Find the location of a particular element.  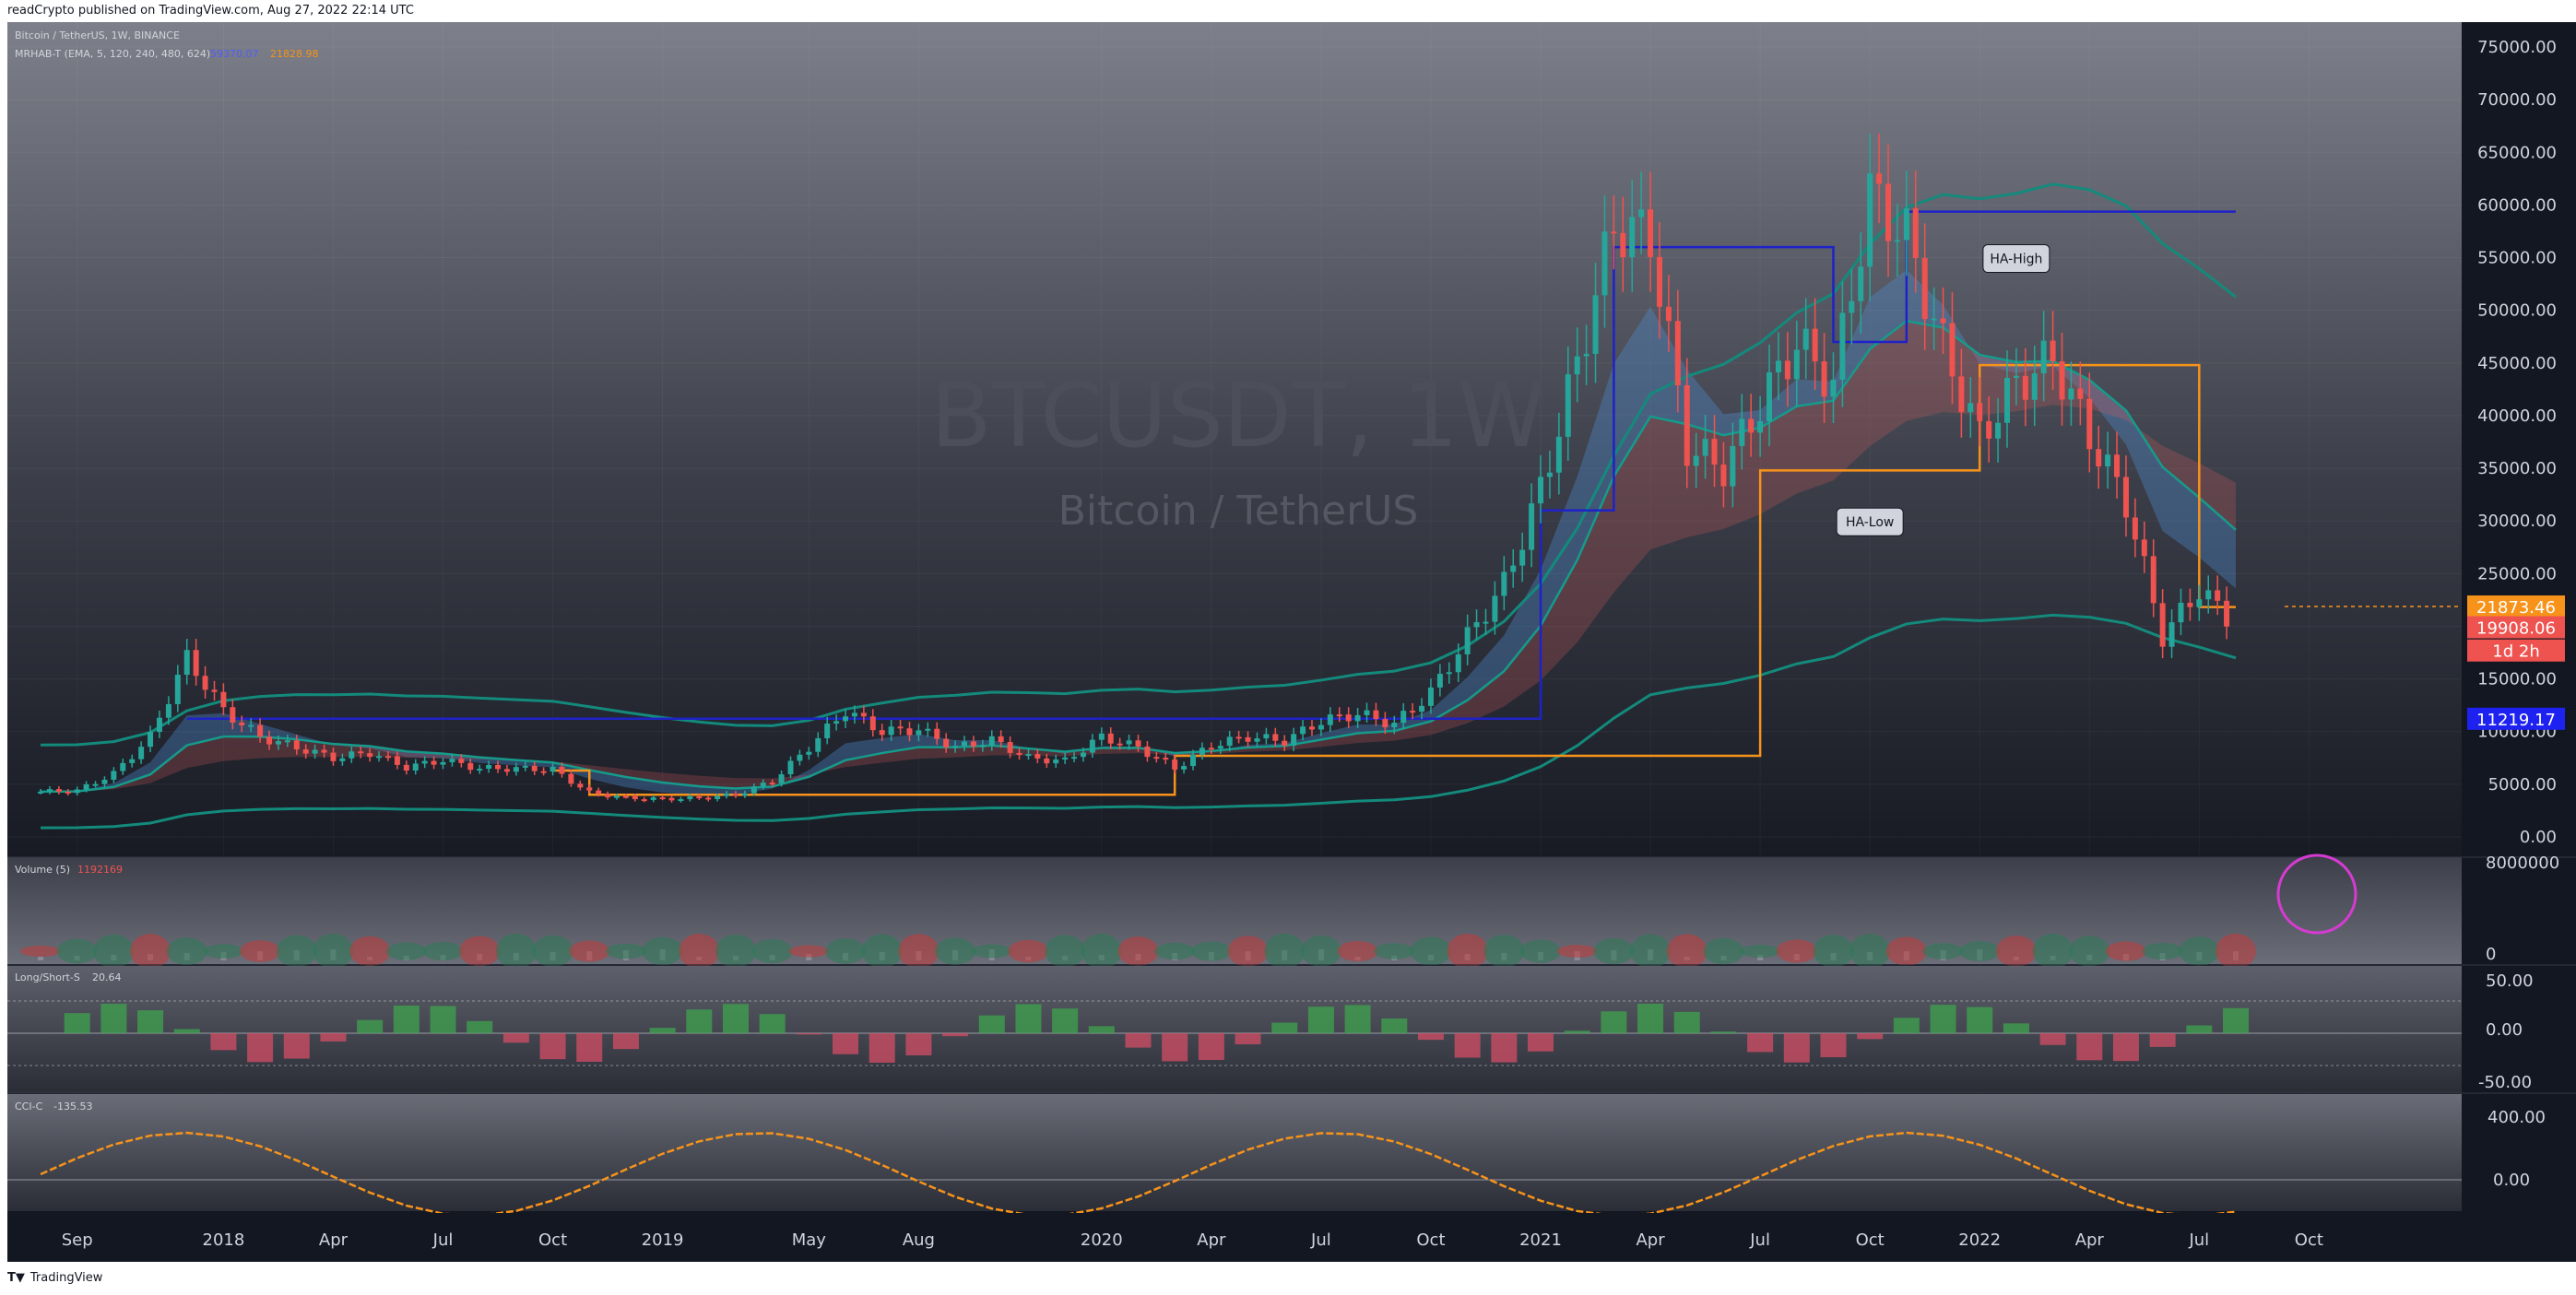

price-tick-label: 0.00 is located at coordinates (2538, 837).